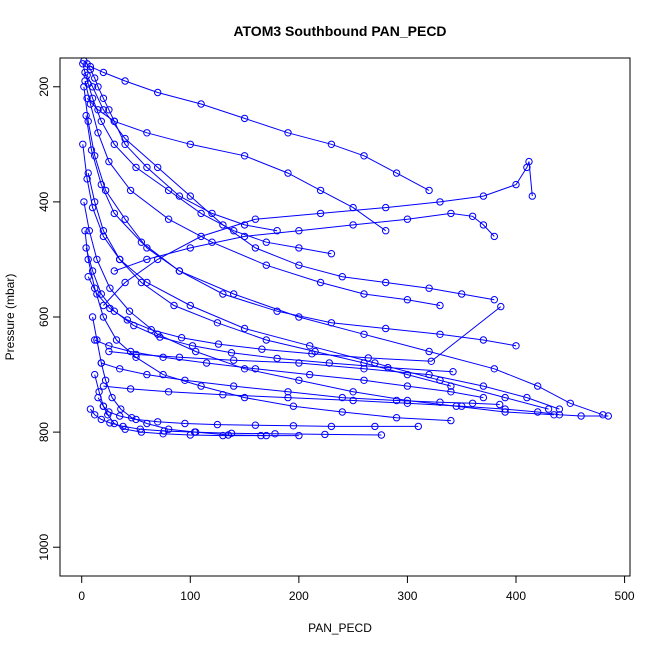 This screenshot has height=650, width=650. I want to click on x-tick-label: 100, so click(190, 596).